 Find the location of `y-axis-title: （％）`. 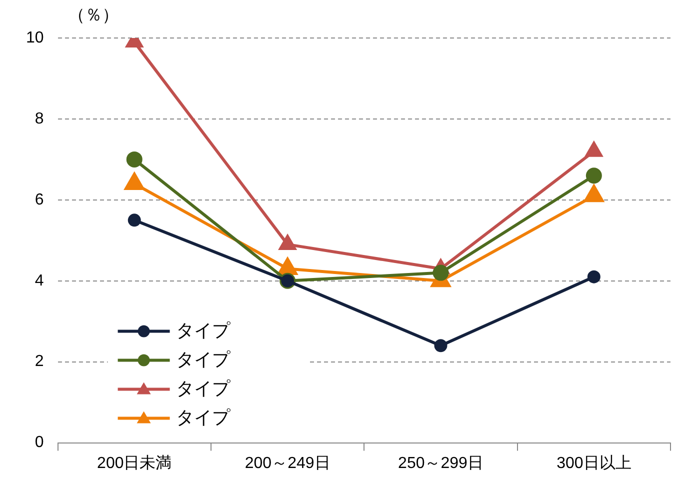

y-axis-title: （％） is located at coordinates (93, 15).